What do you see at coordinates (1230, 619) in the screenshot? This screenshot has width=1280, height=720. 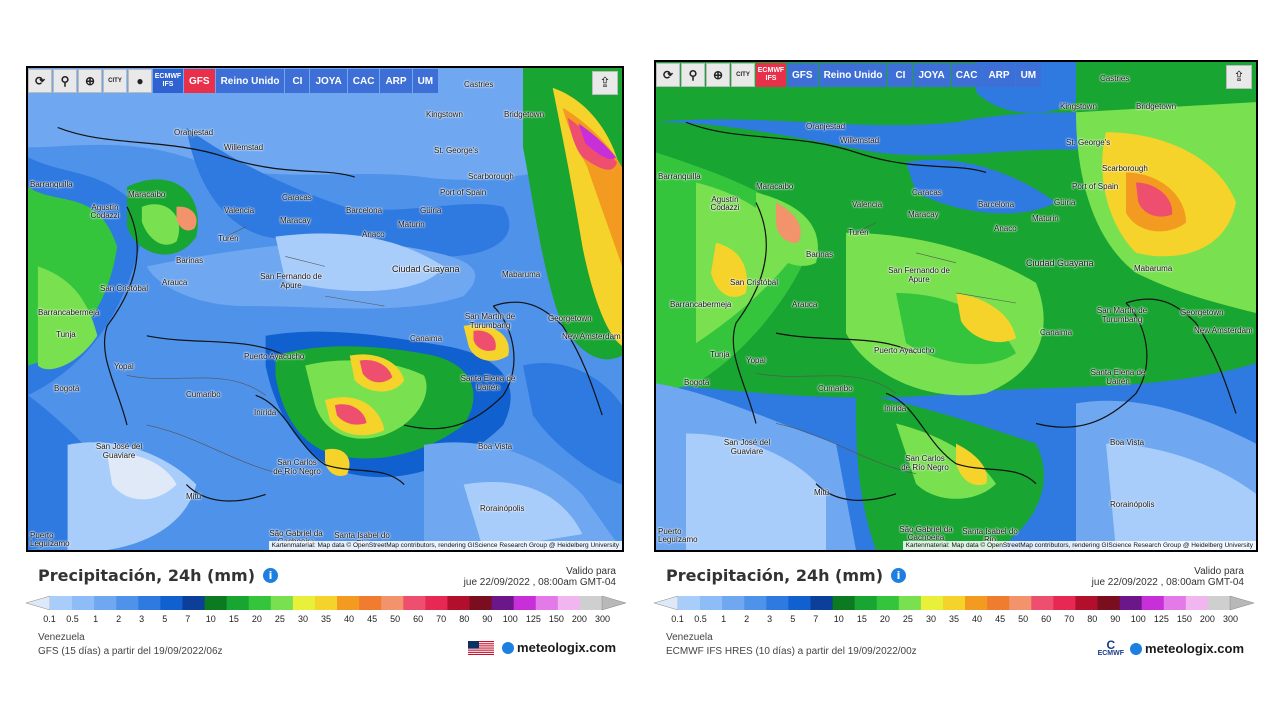 I see `scale-tick-label: 300` at bounding box center [1230, 619].